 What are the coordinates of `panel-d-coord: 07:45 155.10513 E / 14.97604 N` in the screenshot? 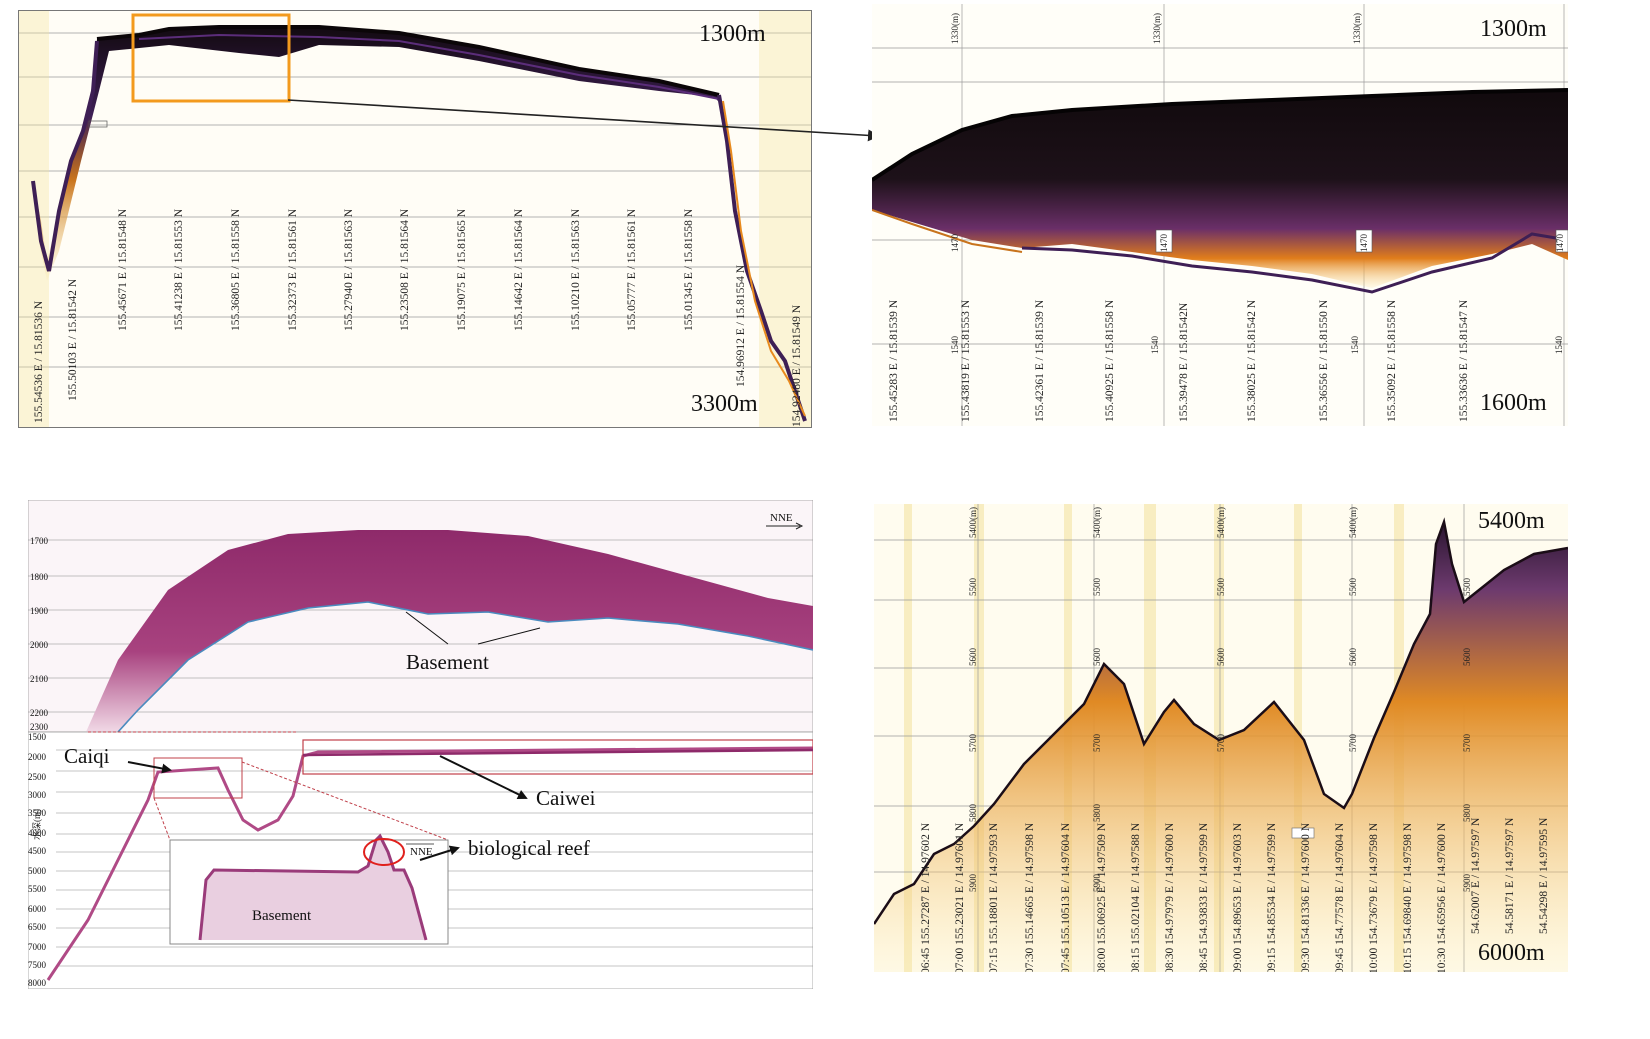 It's located at (1066, 897).